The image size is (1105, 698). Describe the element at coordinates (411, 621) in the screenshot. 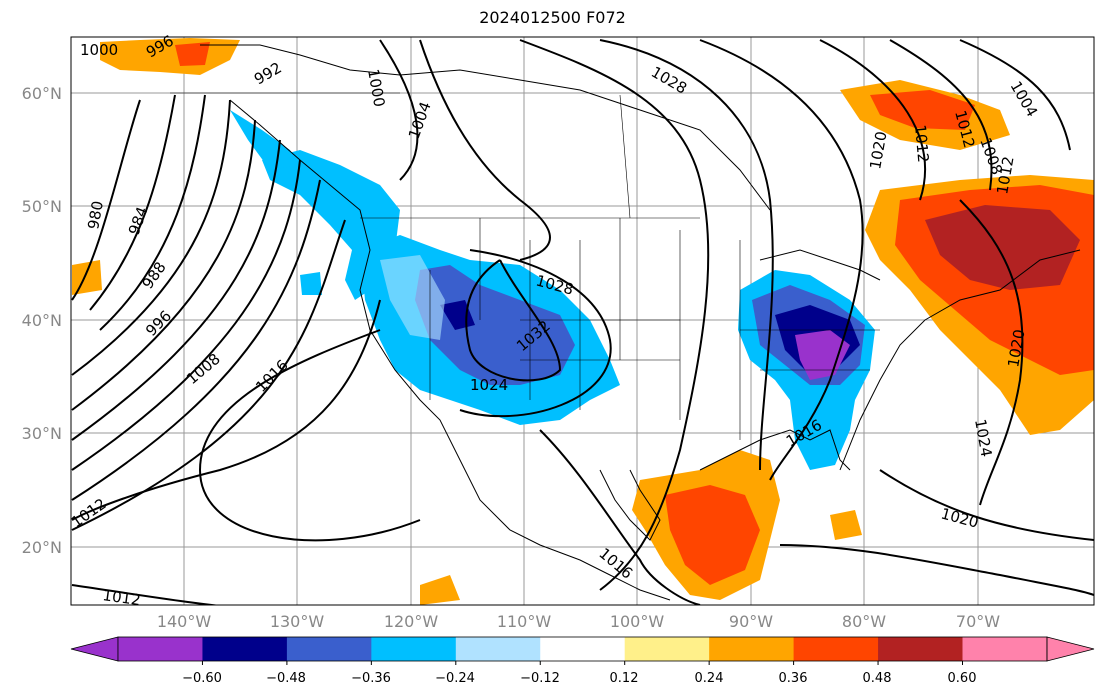

I see `lon-label-120: 120°W` at that location.